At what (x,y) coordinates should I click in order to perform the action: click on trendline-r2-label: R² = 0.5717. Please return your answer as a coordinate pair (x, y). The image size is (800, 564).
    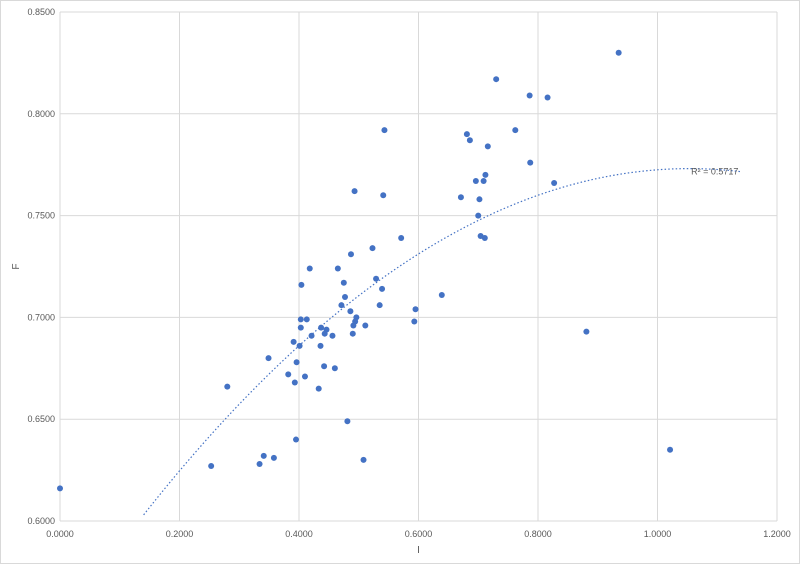
    Looking at the image, I should click on (714, 172).